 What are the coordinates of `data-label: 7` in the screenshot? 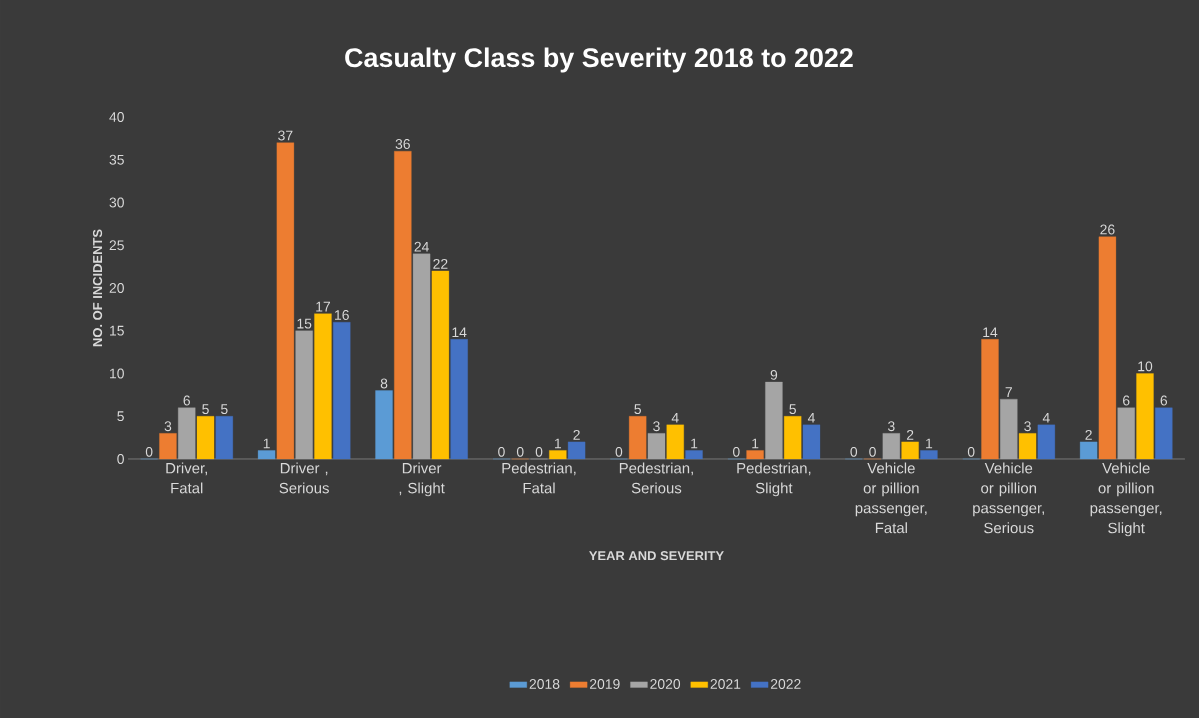 It's located at (1008, 392).